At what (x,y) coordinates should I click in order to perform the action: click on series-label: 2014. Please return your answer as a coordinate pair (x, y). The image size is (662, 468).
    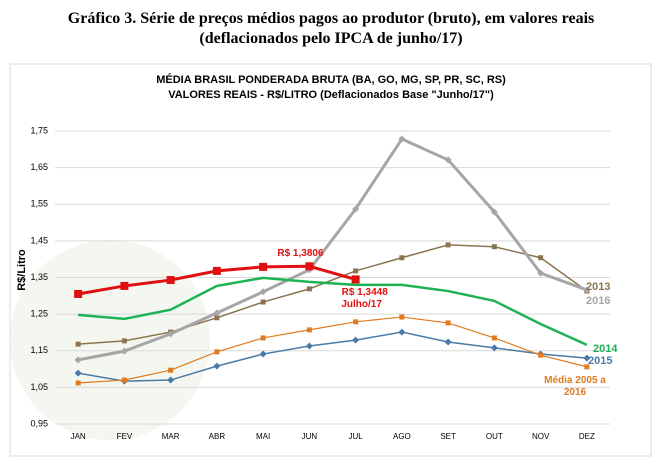
    Looking at the image, I should click on (605, 349).